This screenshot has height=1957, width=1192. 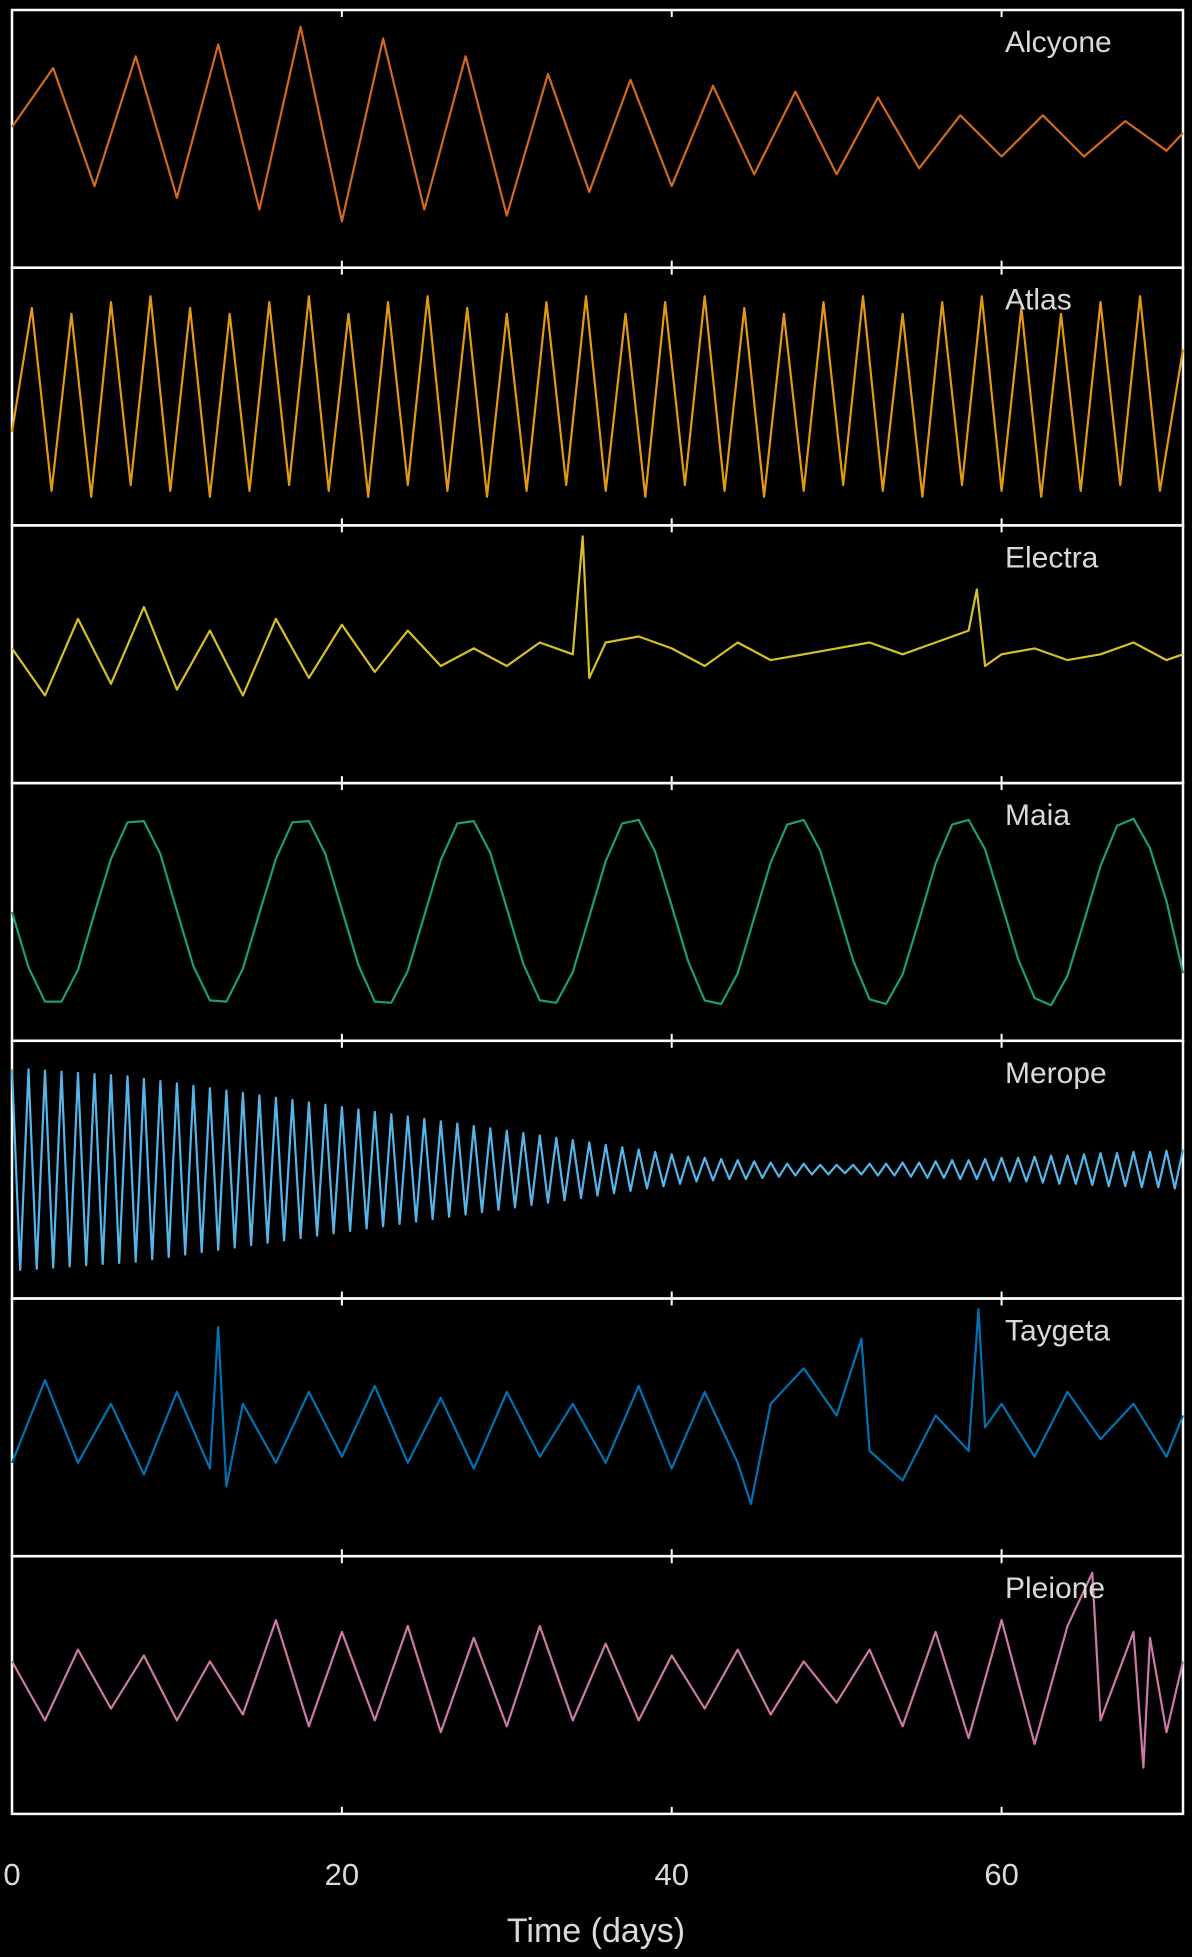 I want to click on series-label-atlas: Atlas, so click(x=1038, y=300).